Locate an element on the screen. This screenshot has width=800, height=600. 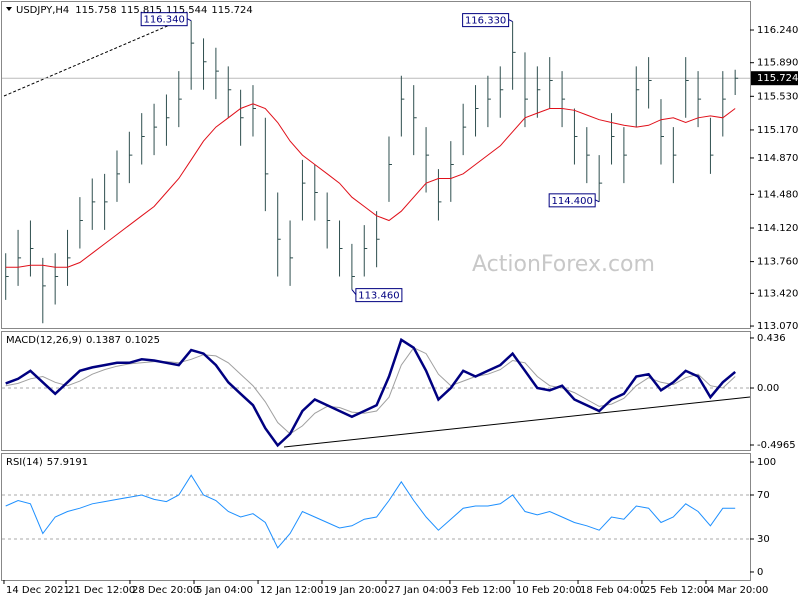
y-tick-label: 0 is located at coordinates (760, 572).